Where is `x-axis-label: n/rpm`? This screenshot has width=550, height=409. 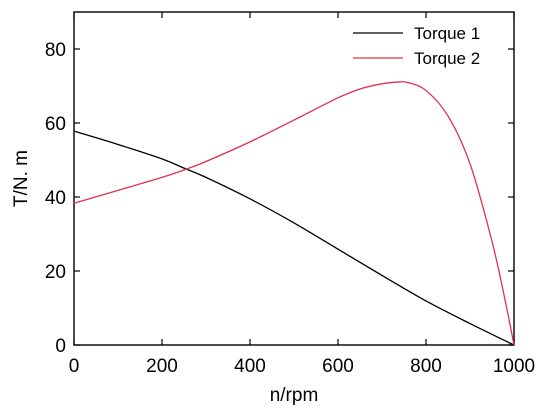
x-axis-label: n/rpm is located at coordinates (294, 395).